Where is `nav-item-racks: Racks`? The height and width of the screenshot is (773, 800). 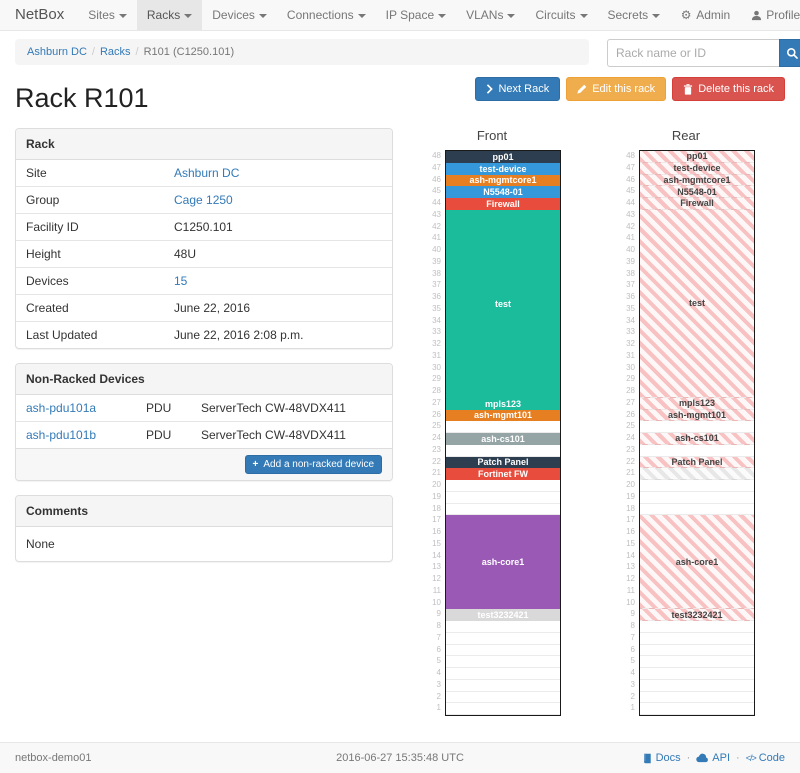
nav-item-racks: Racks is located at coordinates (169, 15).